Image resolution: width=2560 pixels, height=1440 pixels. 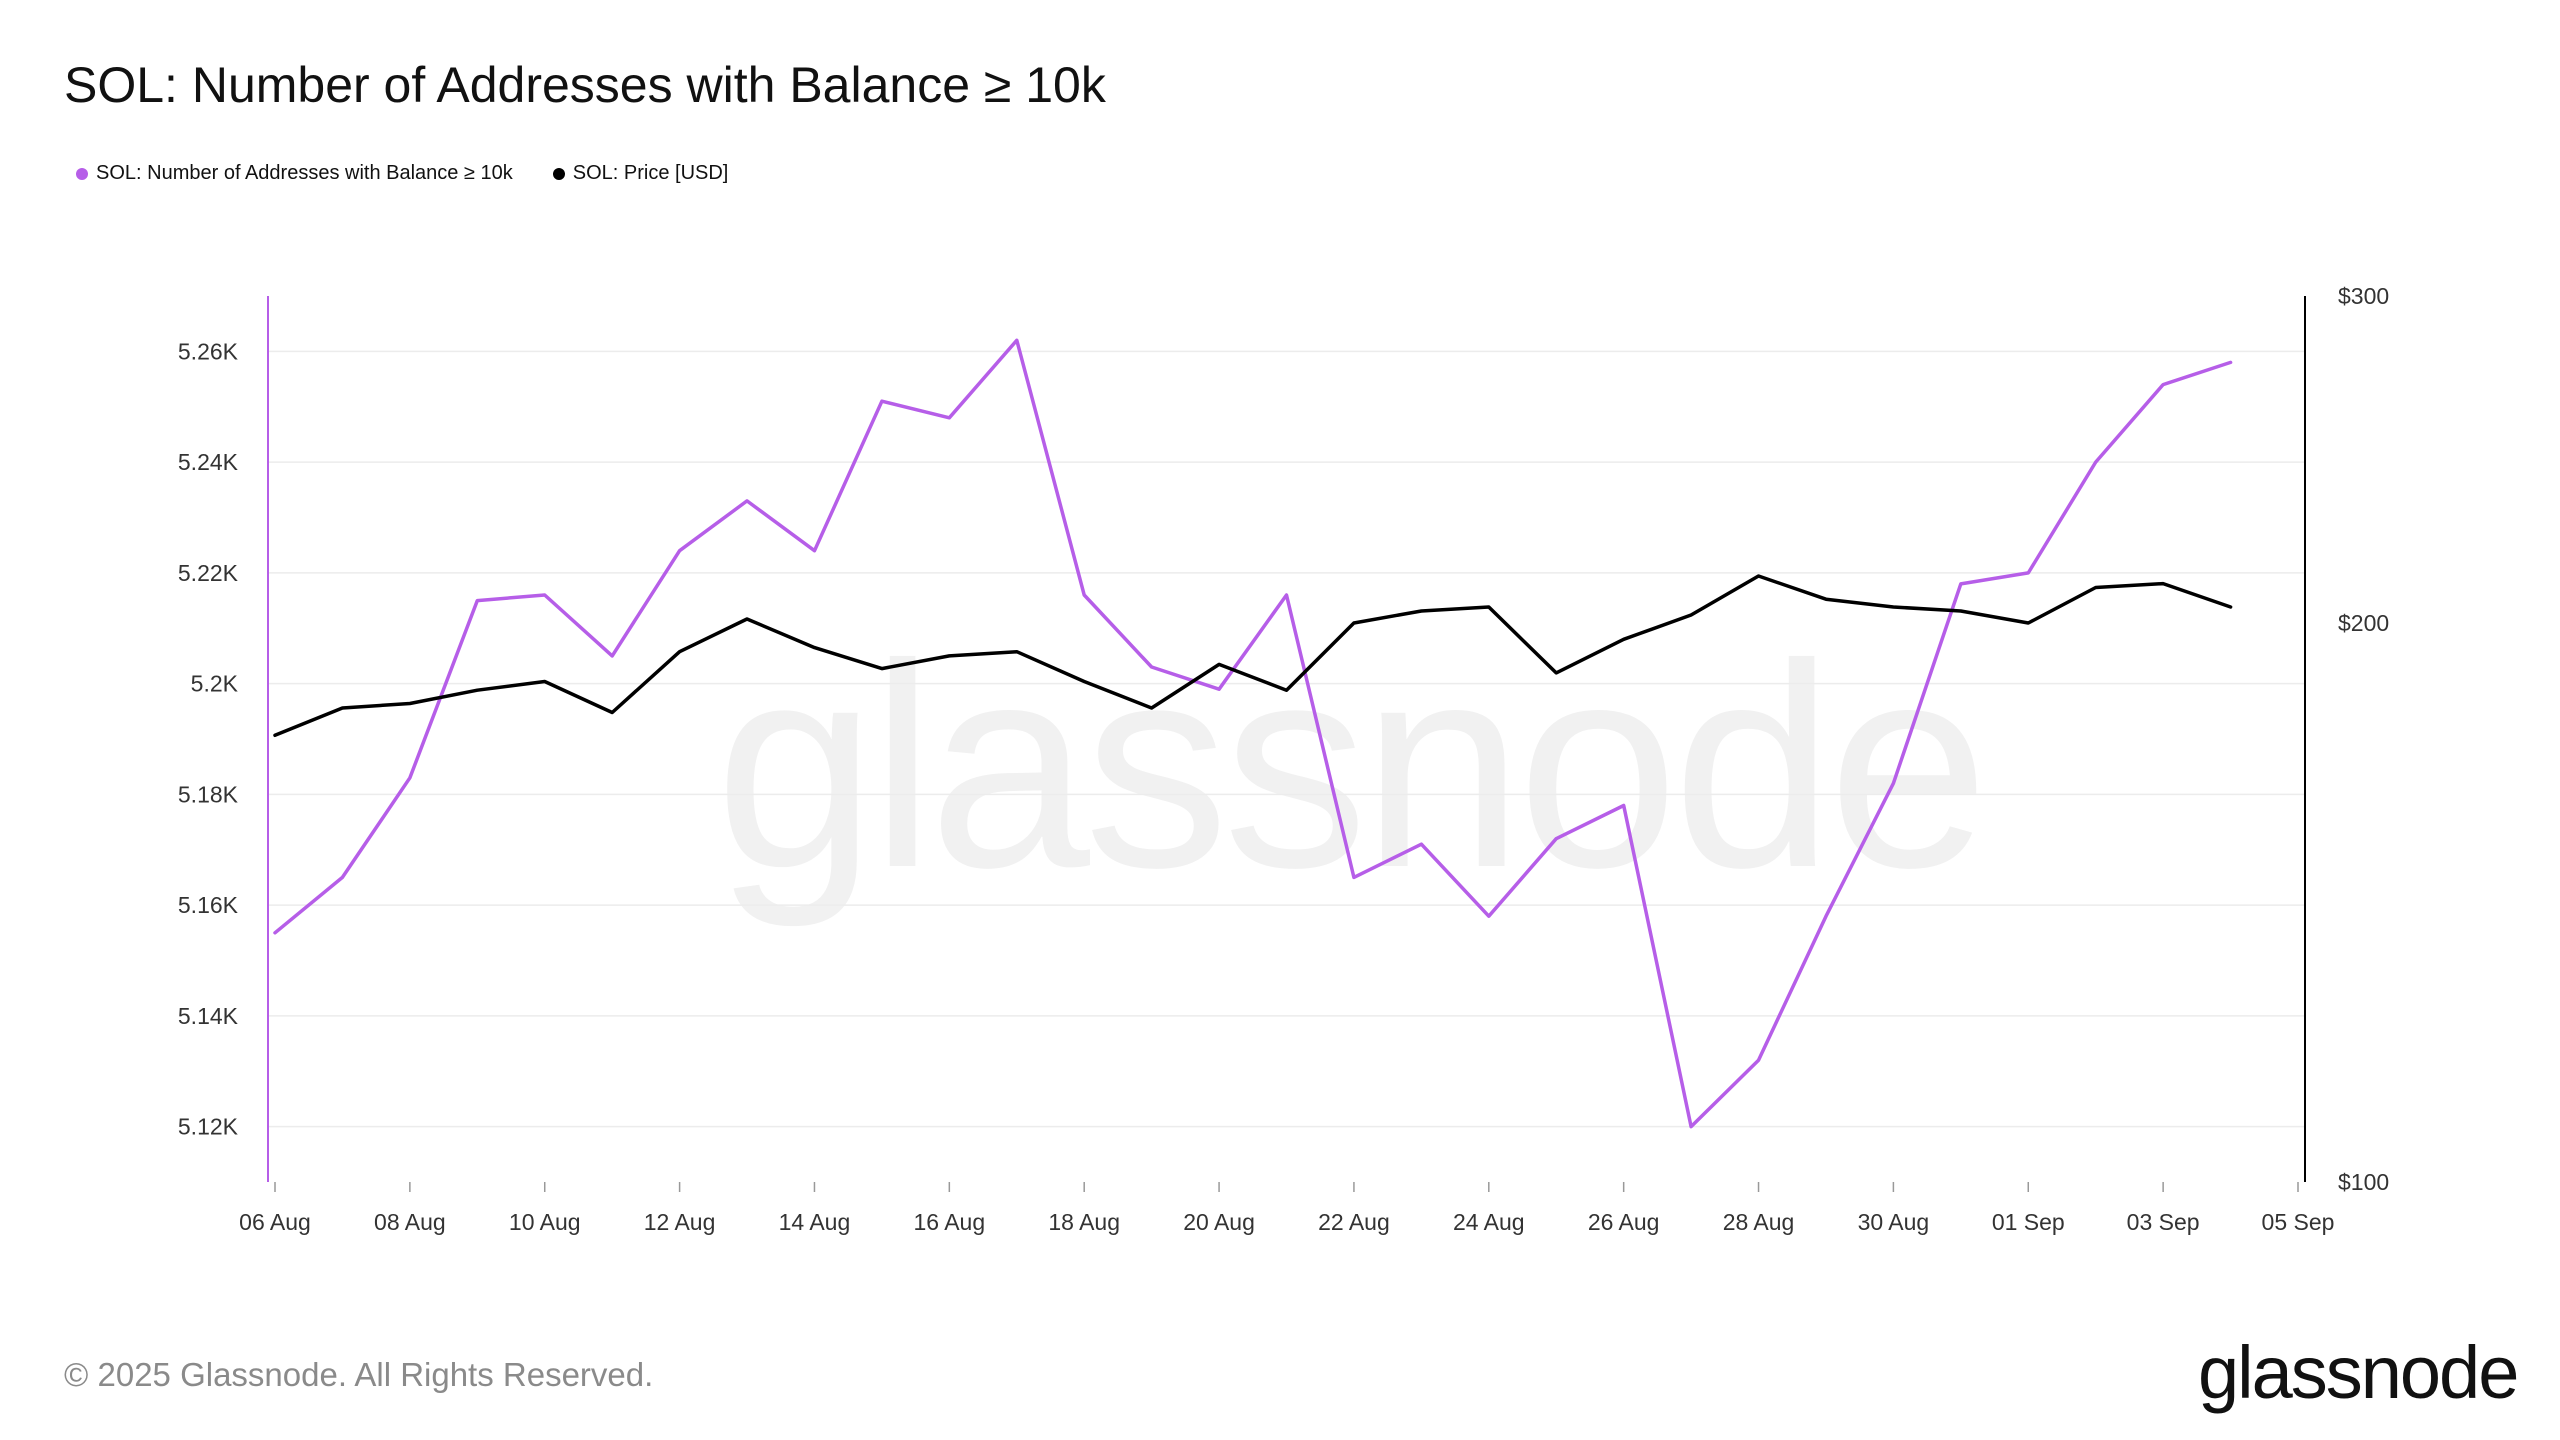 What do you see at coordinates (1219, 1222) in the screenshot?
I see `x-tick-label: 20 Aug` at bounding box center [1219, 1222].